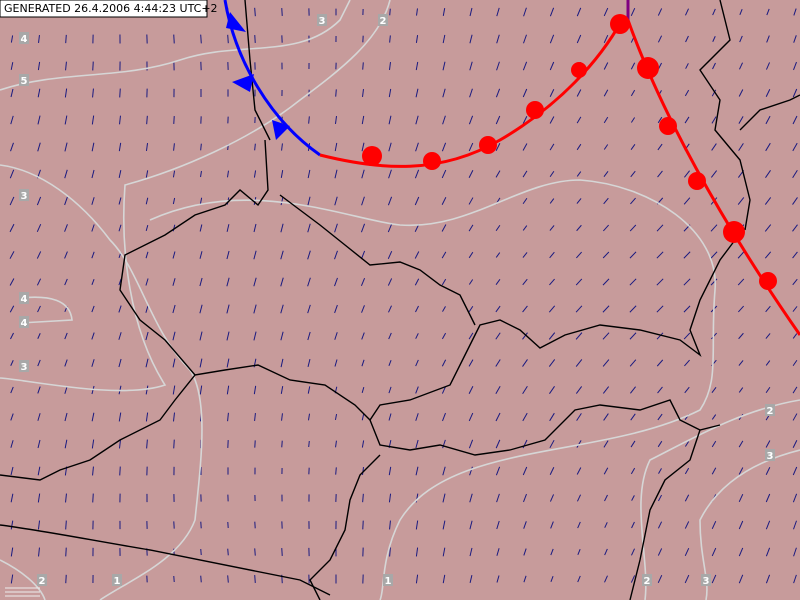 The width and height of the screenshot is (800, 600). Describe the element at coordinates (22, 592) in the screenshot. I see `scale-icon` at that location.